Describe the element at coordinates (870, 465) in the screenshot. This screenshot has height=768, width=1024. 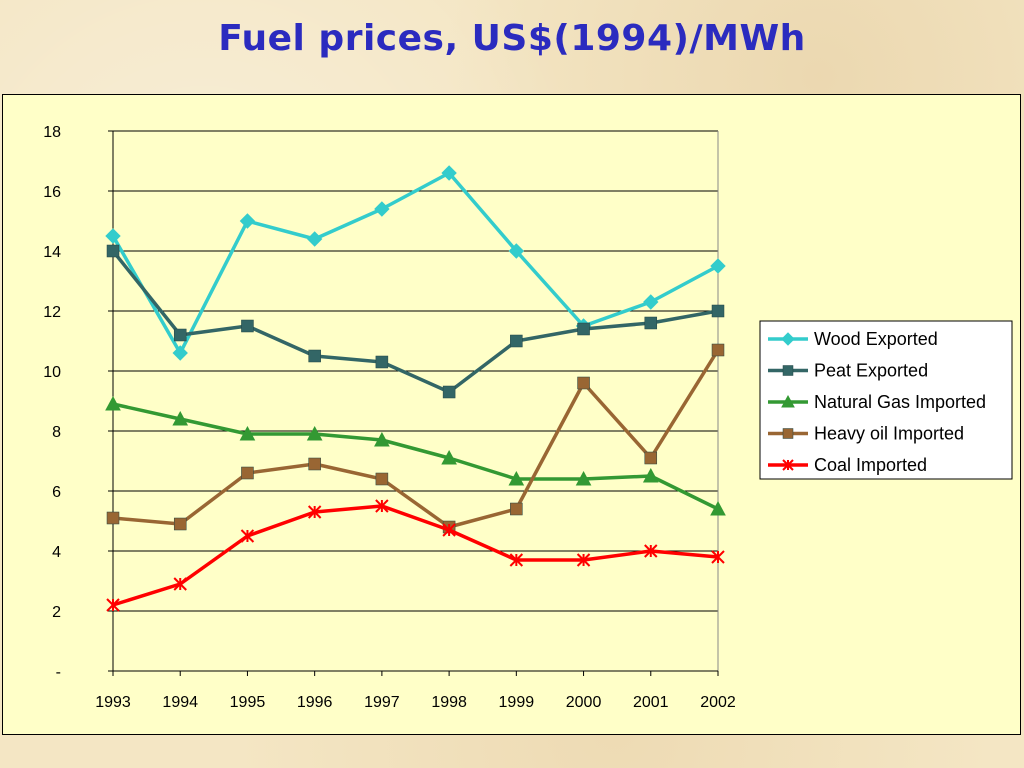
I see `legend-label: Coal Imported` at that location.